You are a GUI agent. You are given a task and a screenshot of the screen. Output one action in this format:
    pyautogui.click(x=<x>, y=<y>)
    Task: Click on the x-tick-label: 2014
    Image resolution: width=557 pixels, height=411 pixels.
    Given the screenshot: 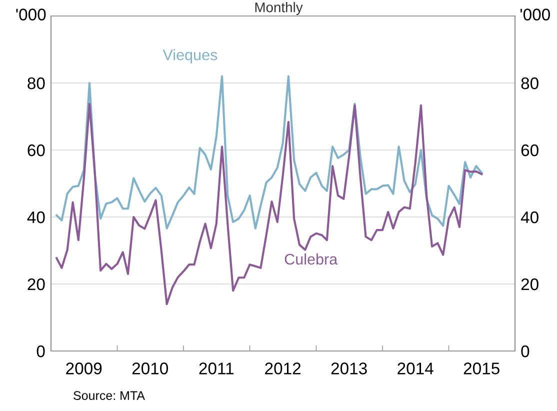 What is the action you would take?
    pyautogui.click(x=416, y=368)
    